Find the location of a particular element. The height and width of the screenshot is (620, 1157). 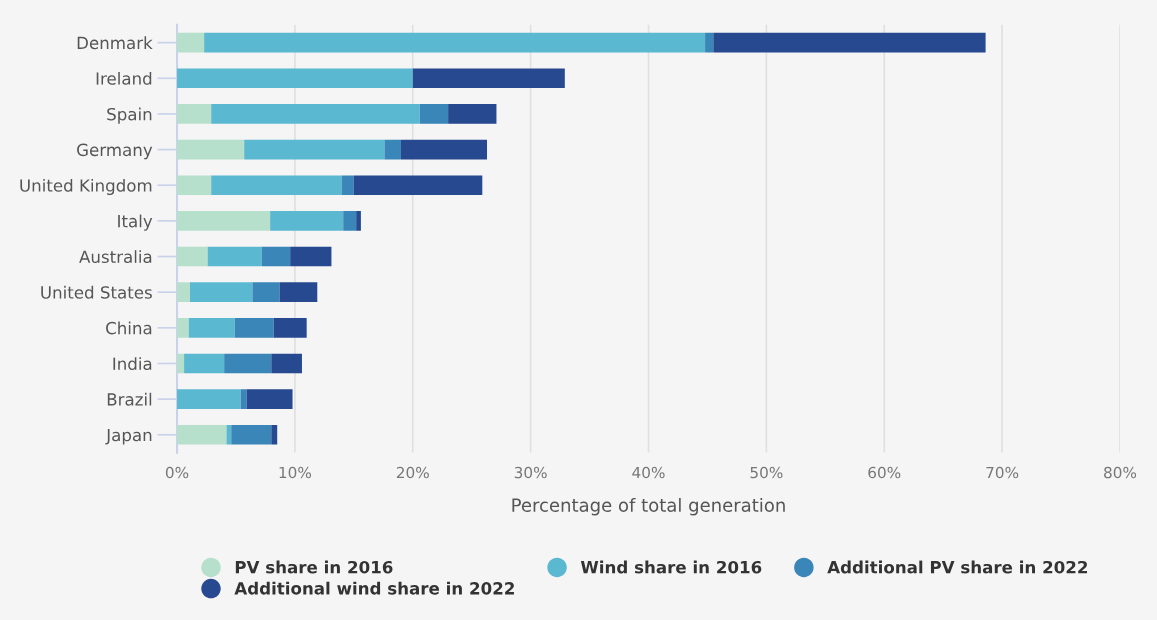

x-tick-label: 50% is located at coordinates (766, 472).